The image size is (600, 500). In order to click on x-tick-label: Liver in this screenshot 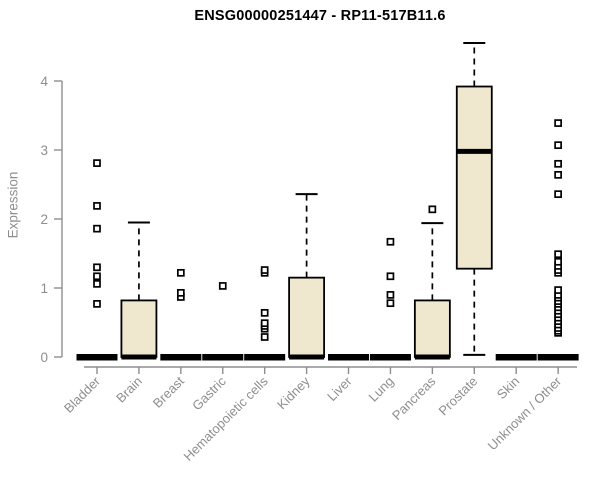, I will do `click(339, 388)`.